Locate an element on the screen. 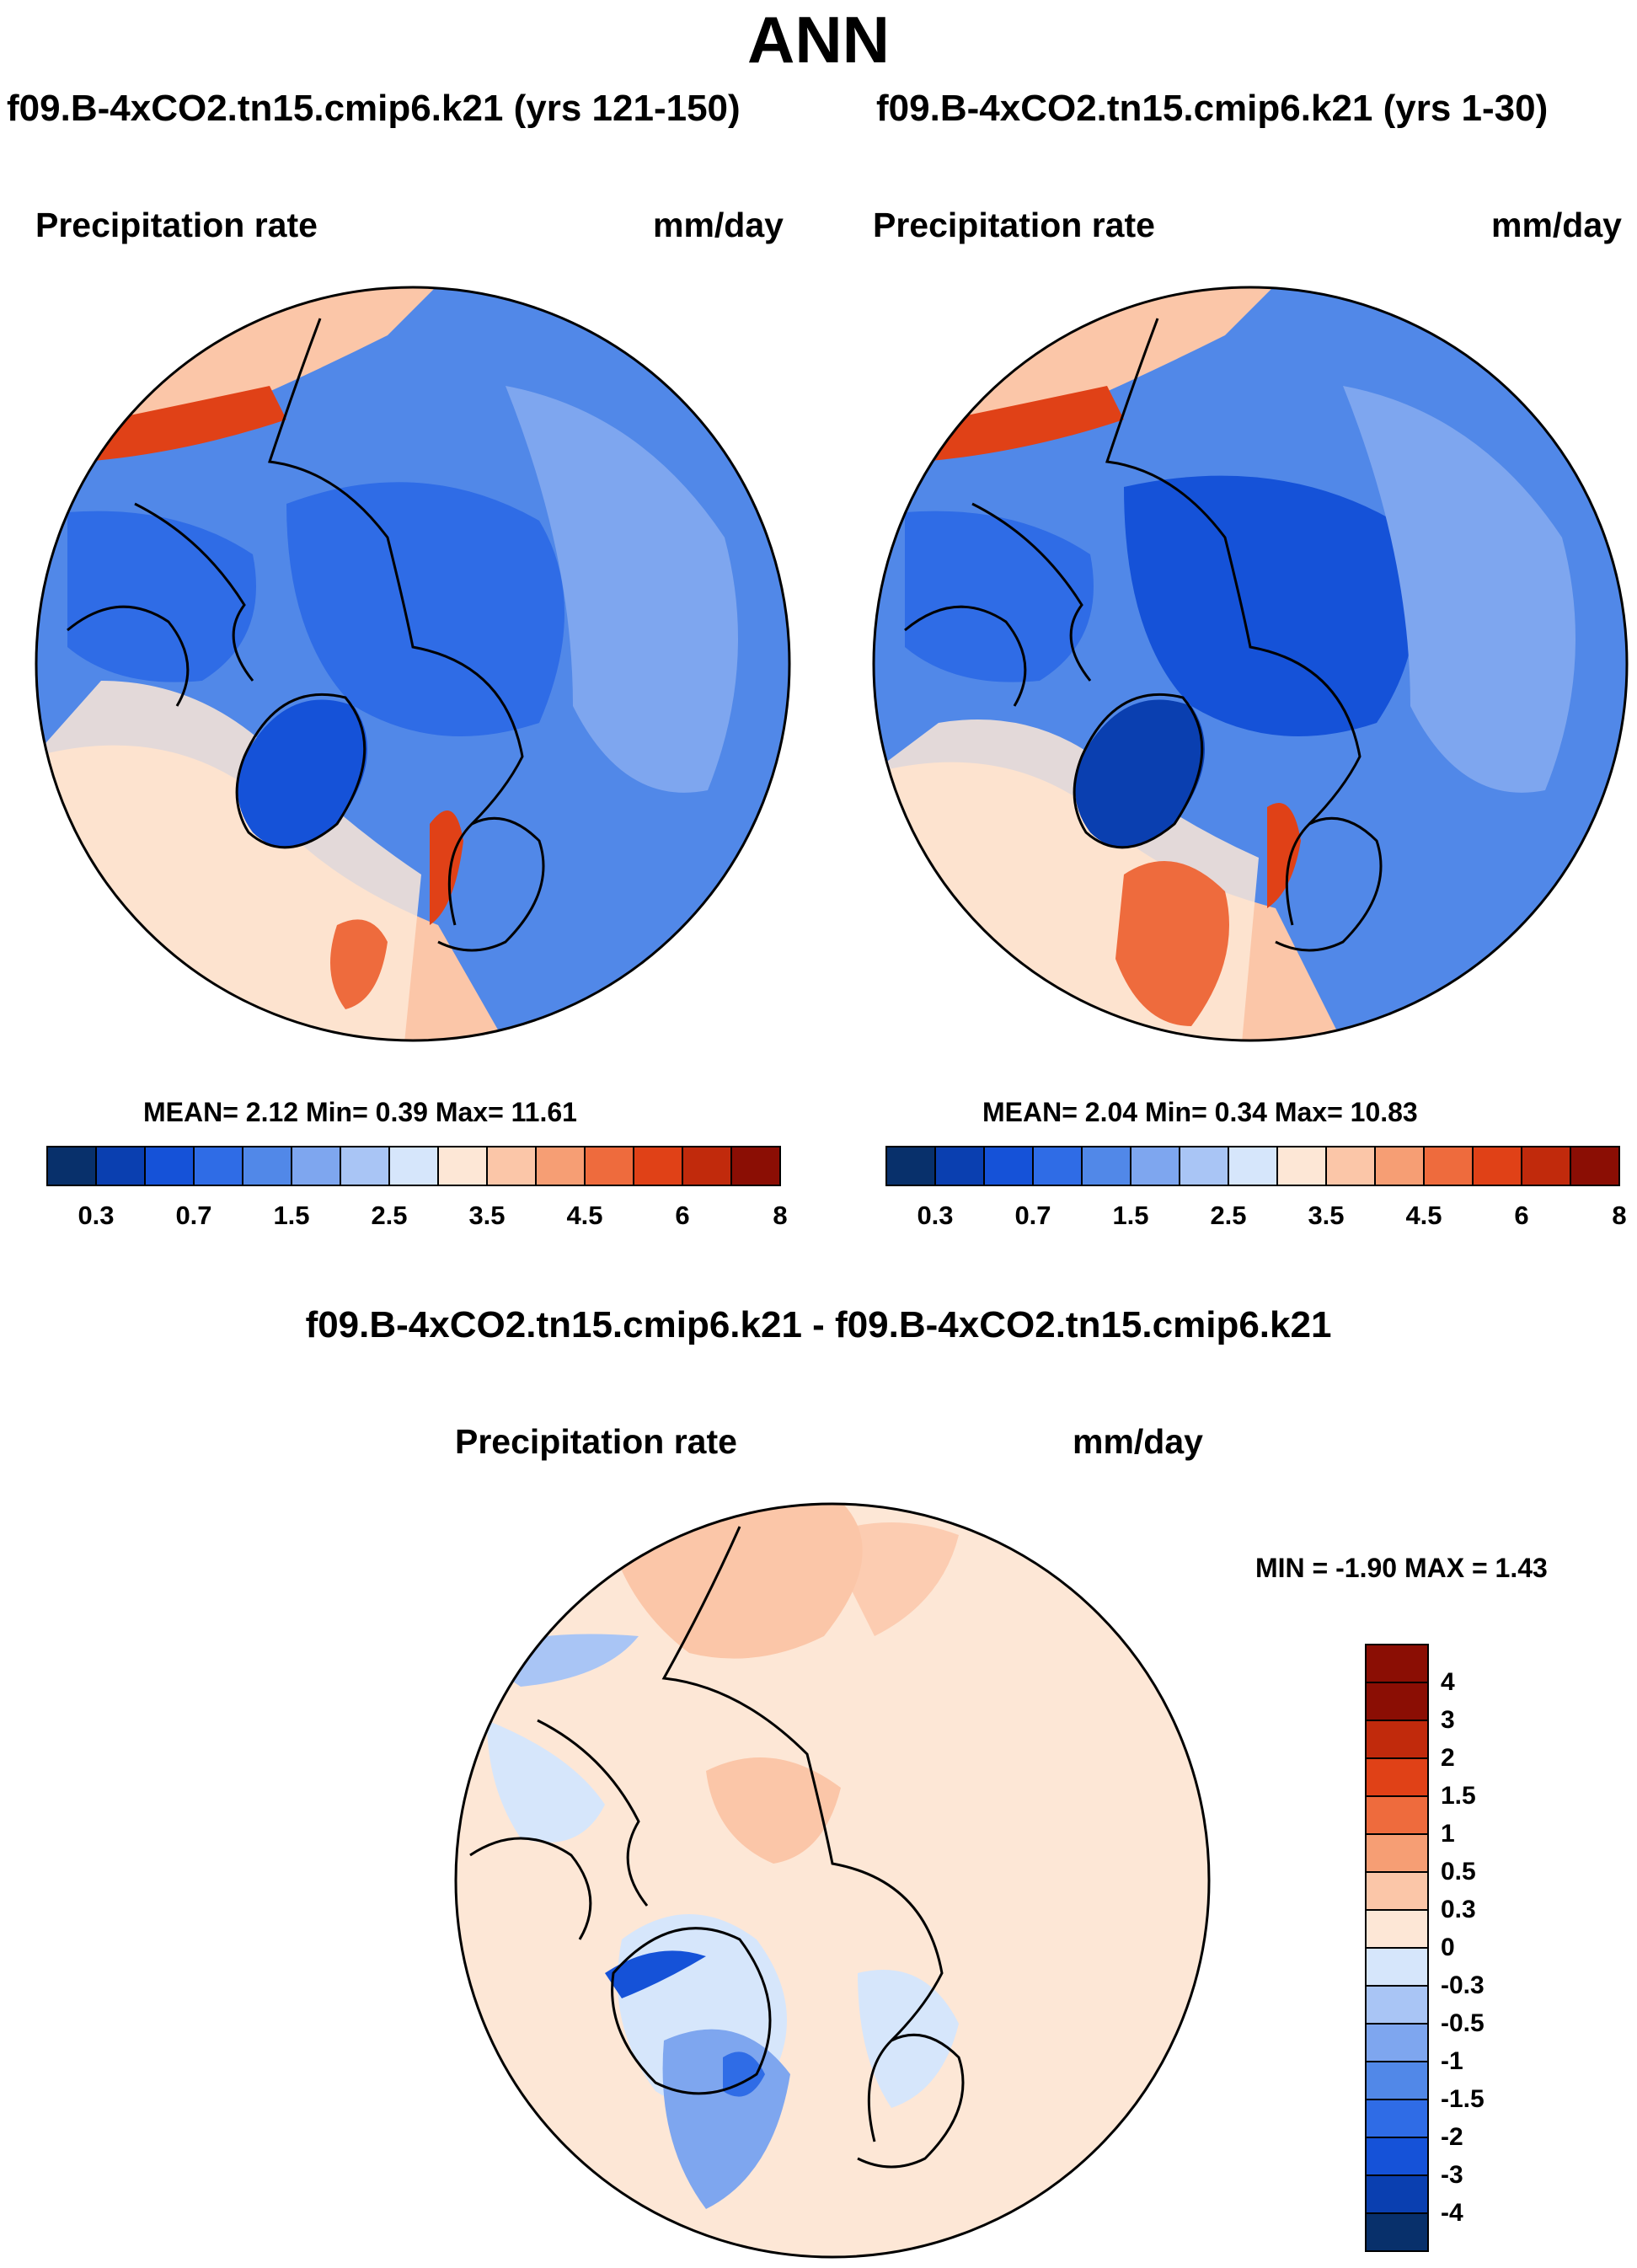  panel1-field-uk is located at coordinates (359, 964).